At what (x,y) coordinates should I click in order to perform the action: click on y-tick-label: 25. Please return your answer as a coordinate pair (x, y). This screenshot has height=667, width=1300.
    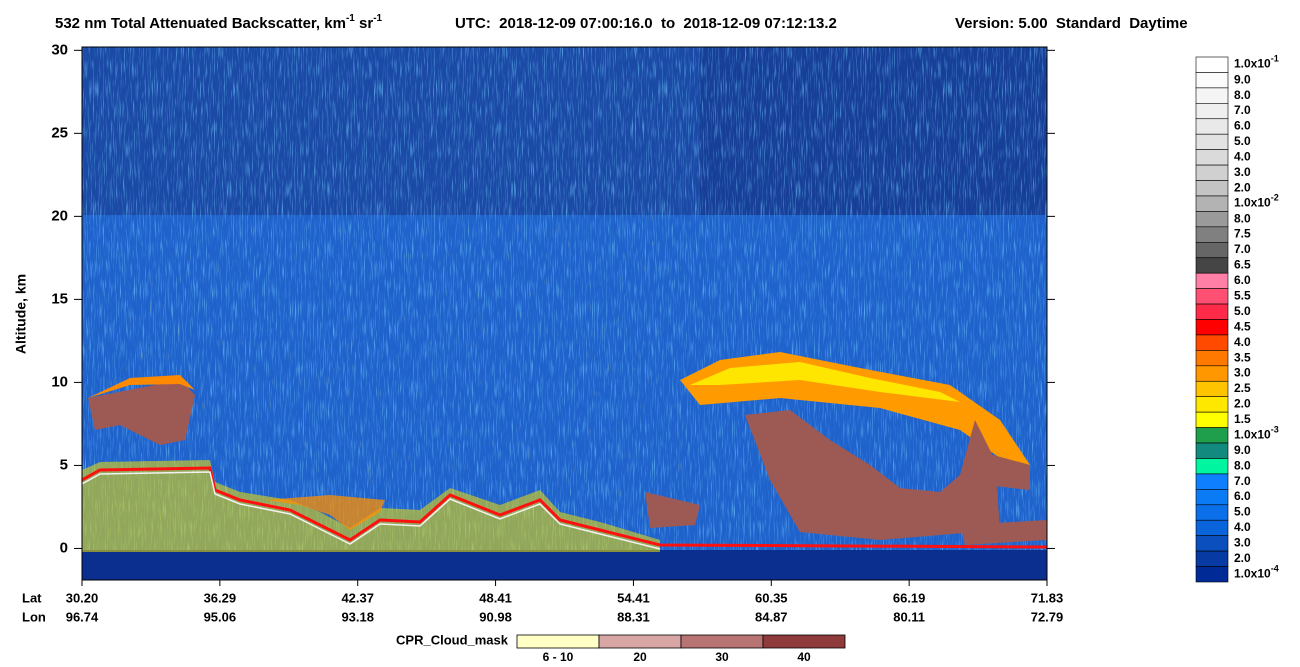
    Looking at the image, I should click on (59, 132).